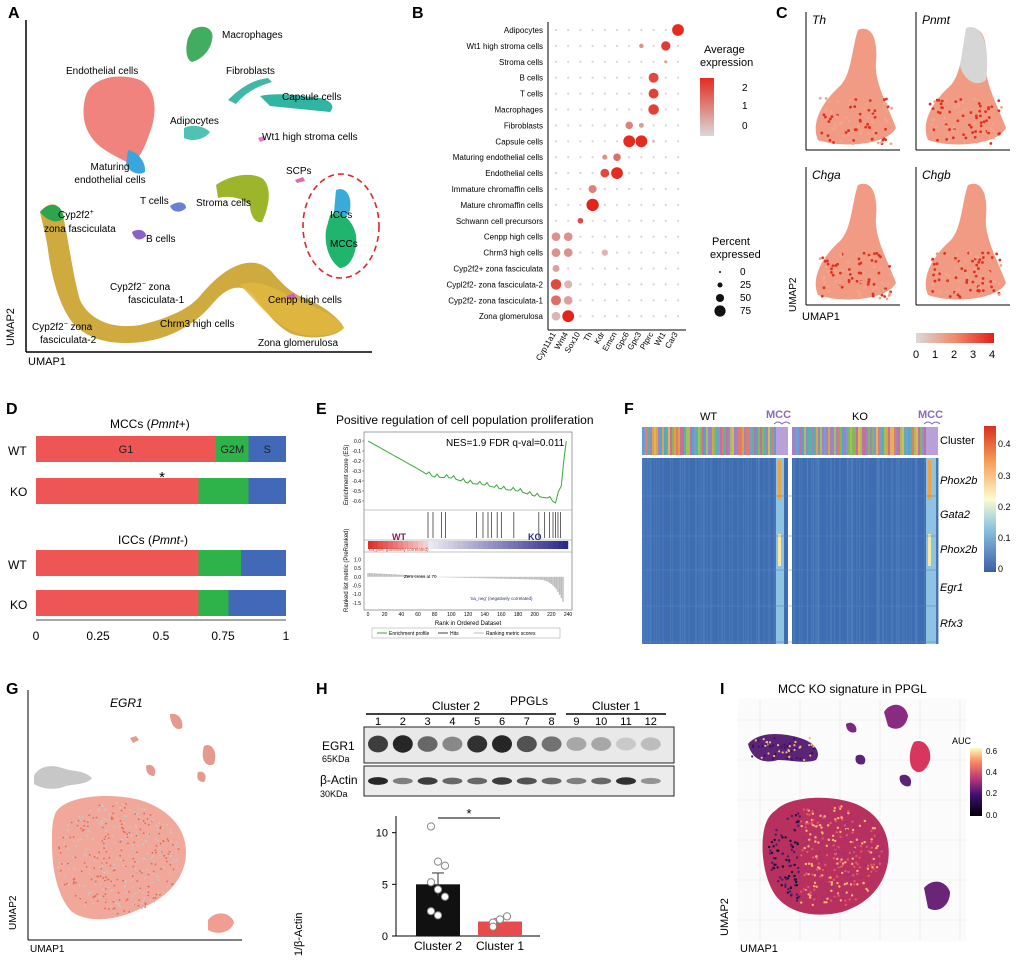 The width and height of the screenshot is (1018, 962). Describe the element at coordinates (161, 636) in the screenshot. I see `d-tick-2: 0.5` at that location.